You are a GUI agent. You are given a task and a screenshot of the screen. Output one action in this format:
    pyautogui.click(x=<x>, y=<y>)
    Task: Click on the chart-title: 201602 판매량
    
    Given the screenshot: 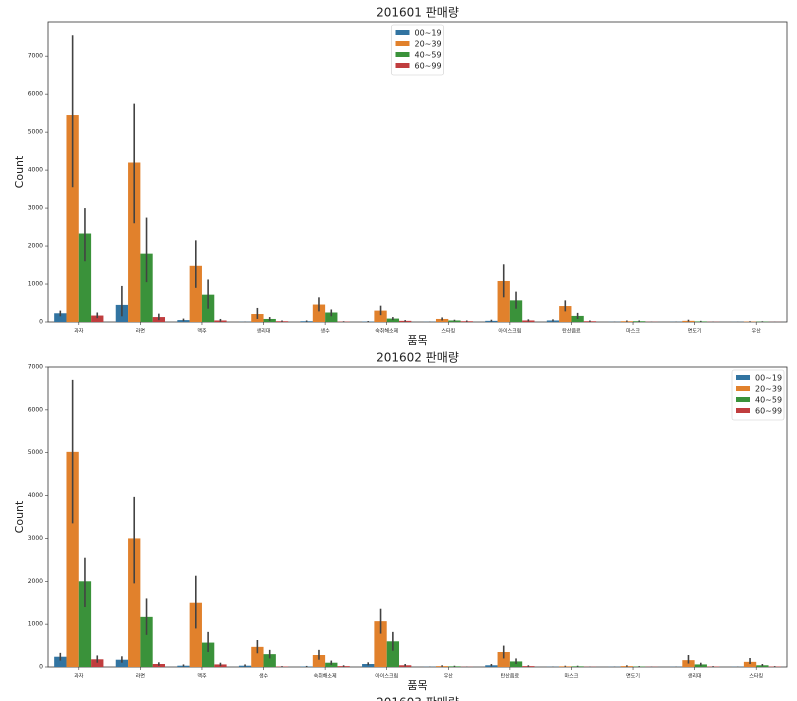 What is the action you would take?
    pyautogui.click(x=417, y=358)
    